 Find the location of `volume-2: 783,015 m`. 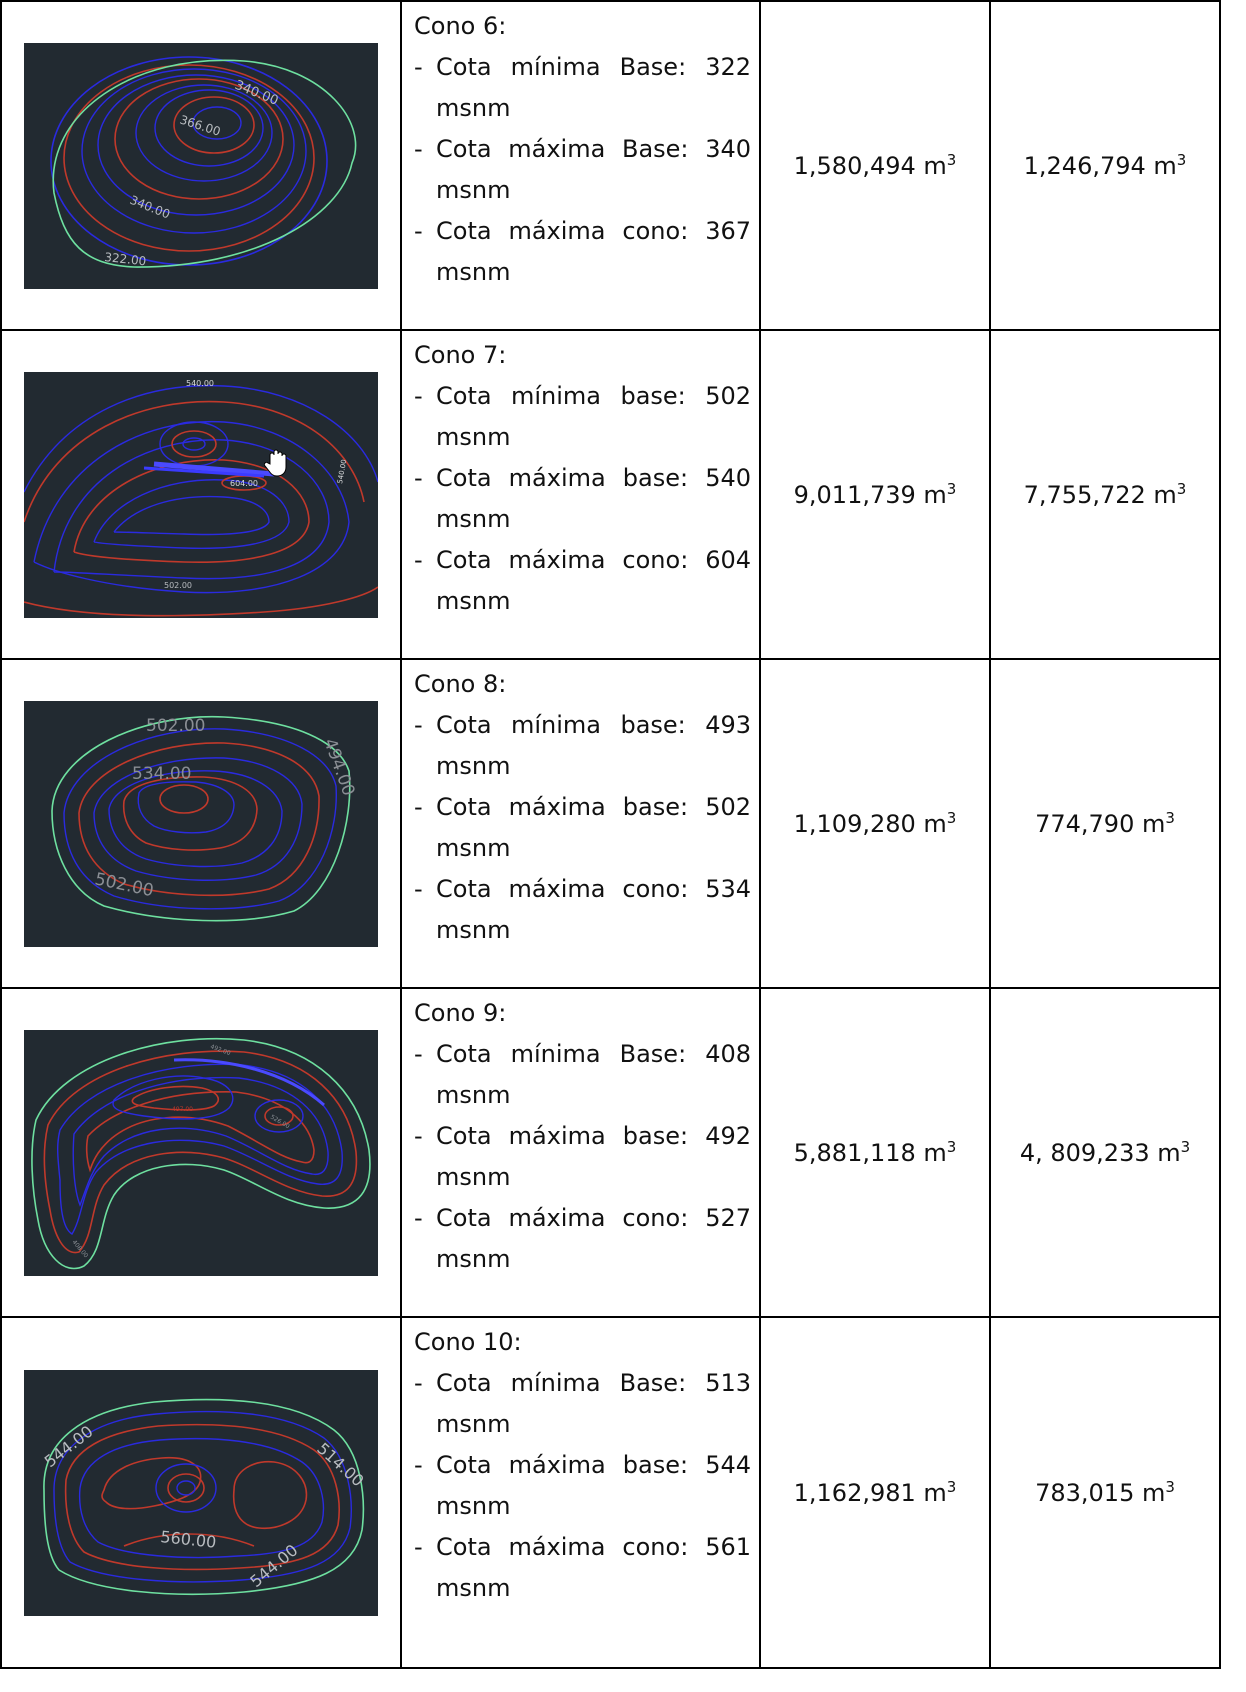

volume-2: 783,015 m is located at coordinates (1100, 1493).